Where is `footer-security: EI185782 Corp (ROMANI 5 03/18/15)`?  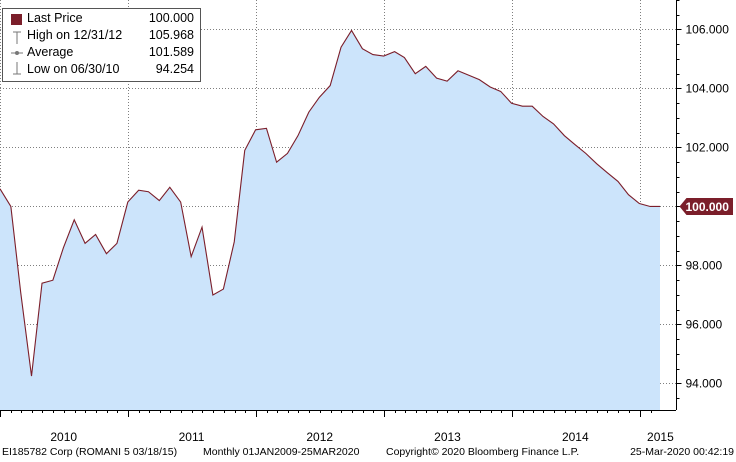
footer-security: EI185782 Corp (ROMANI 5 03/18/15) is located at coordinates (90, 452).